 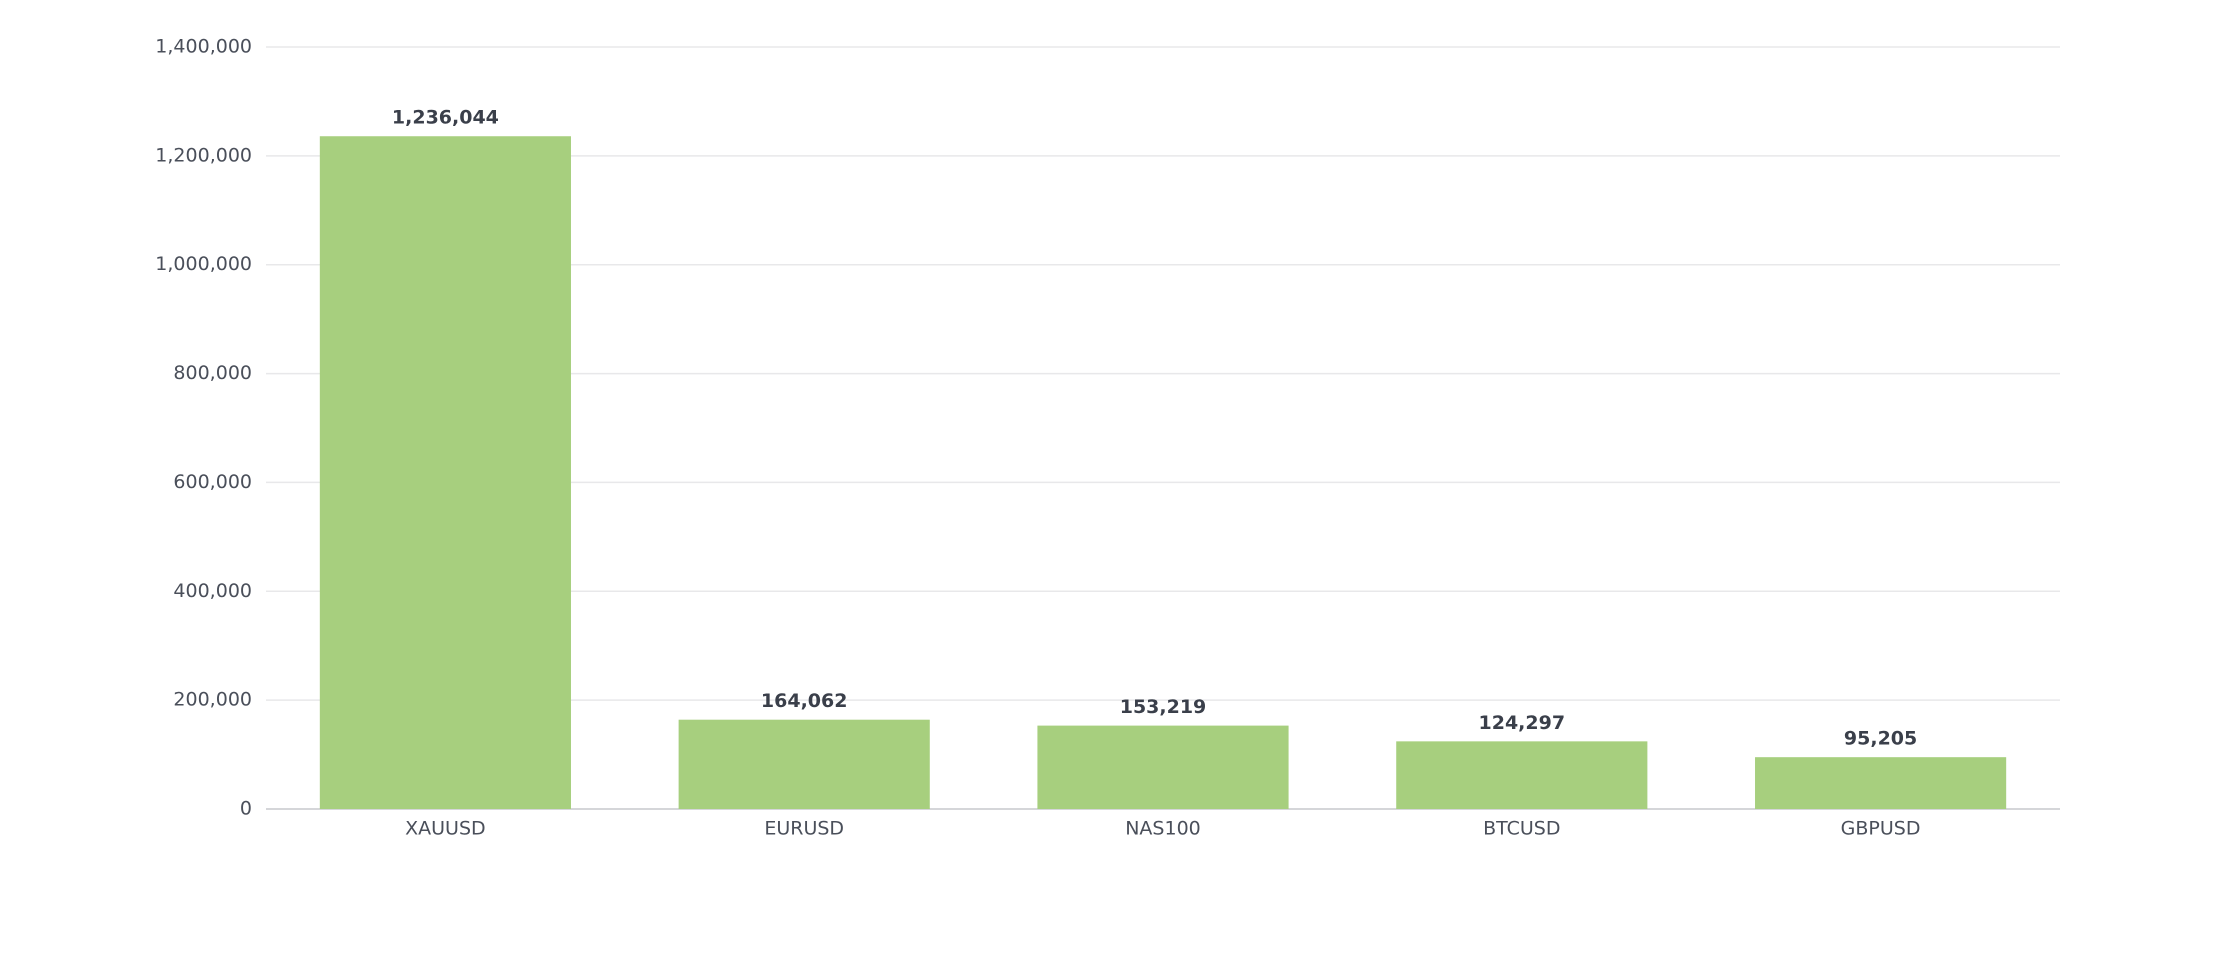 What do you see at coordinates (1881, 829) in the screenshot?
I see `x-tick-label: GBPUSD` at bounding box center [1881, 829].